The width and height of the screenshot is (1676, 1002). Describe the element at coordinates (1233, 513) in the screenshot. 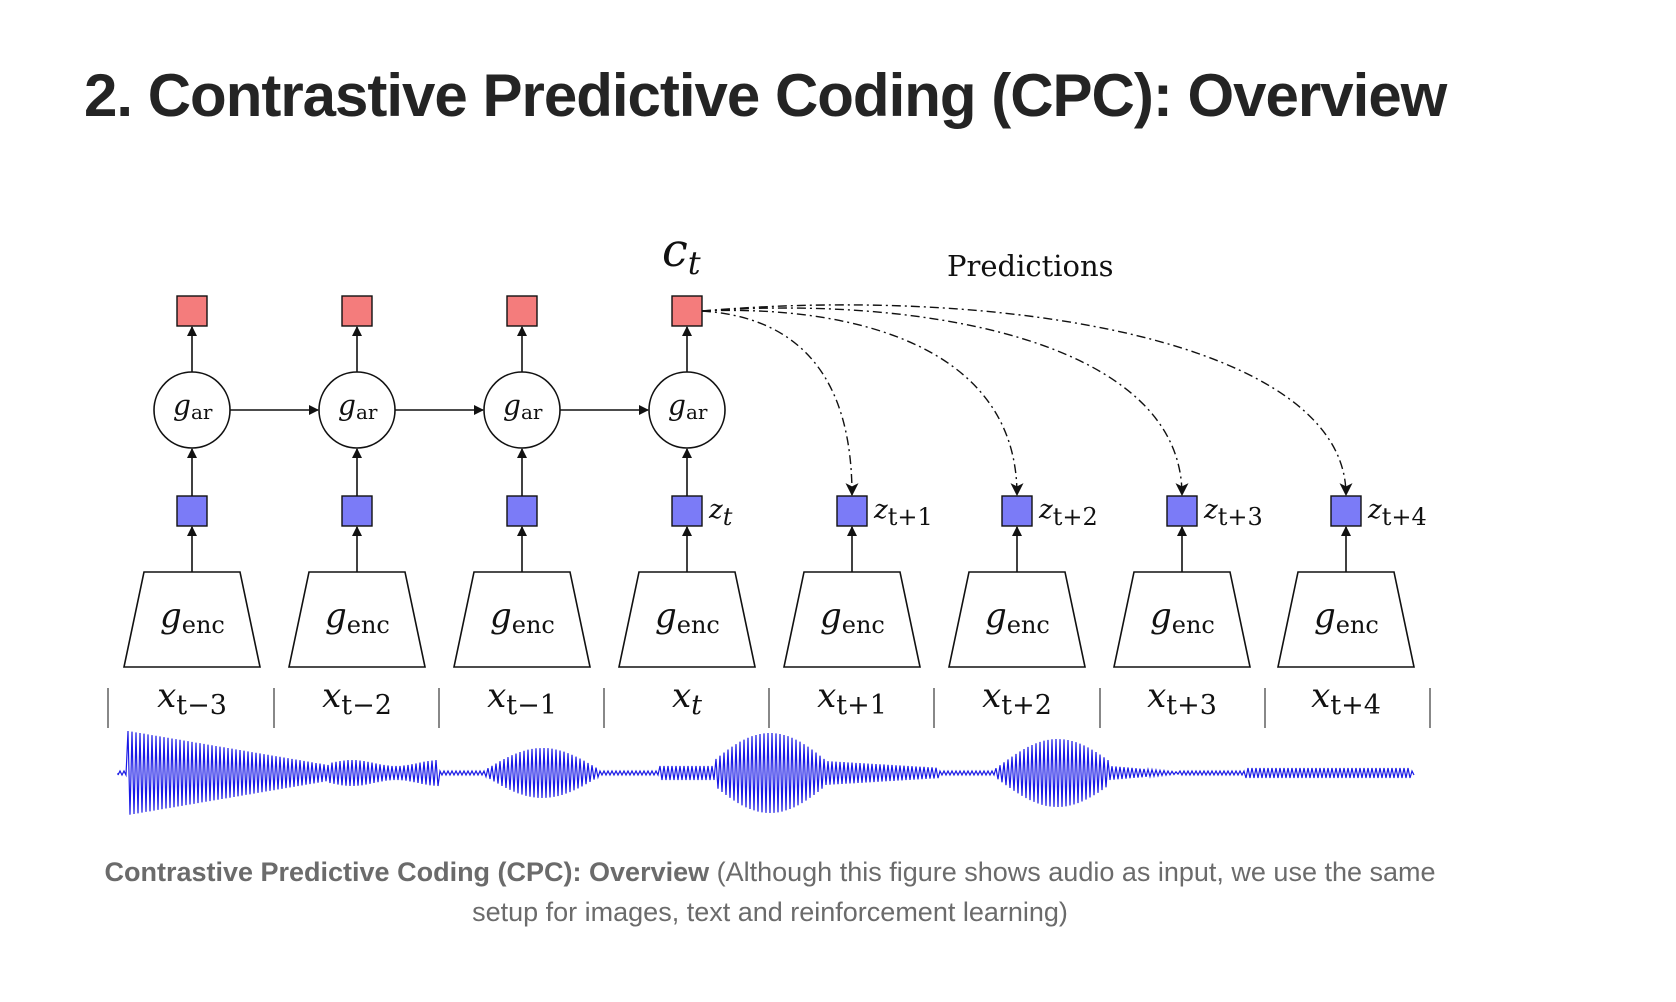

I see `latent-label: zt+3` at that location.